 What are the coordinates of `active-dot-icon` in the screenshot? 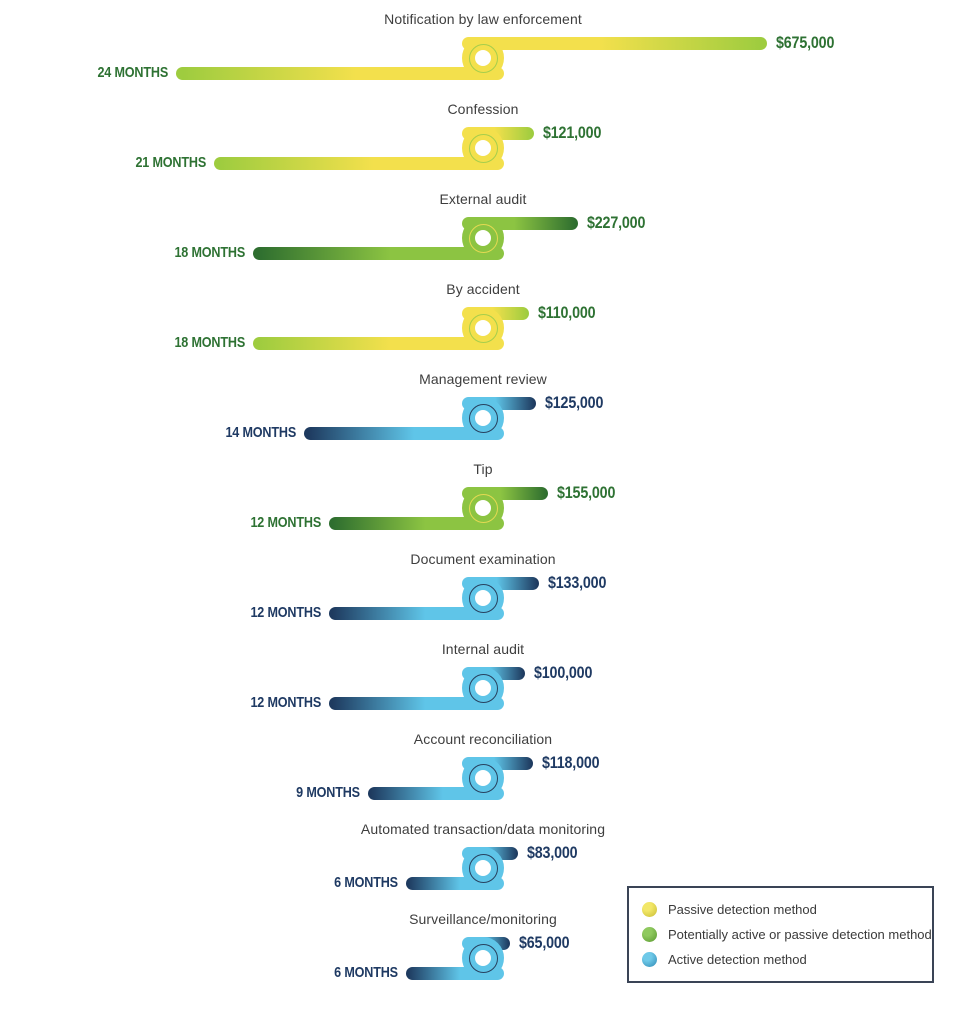 It's located at (649, 959).